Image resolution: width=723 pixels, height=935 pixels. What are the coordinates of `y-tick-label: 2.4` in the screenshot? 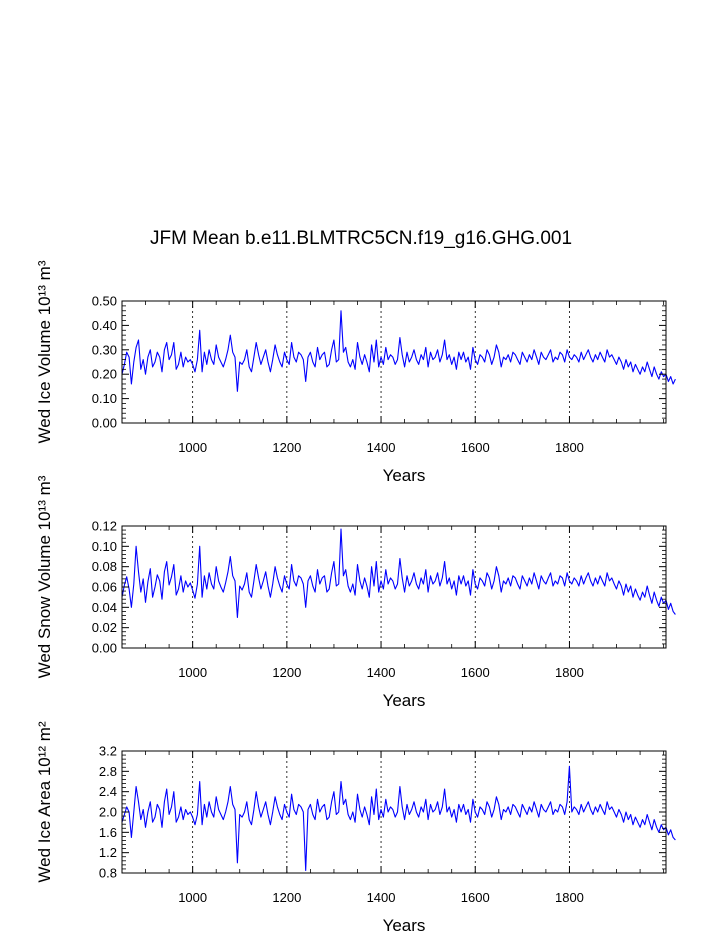 It's located at (108, 791).